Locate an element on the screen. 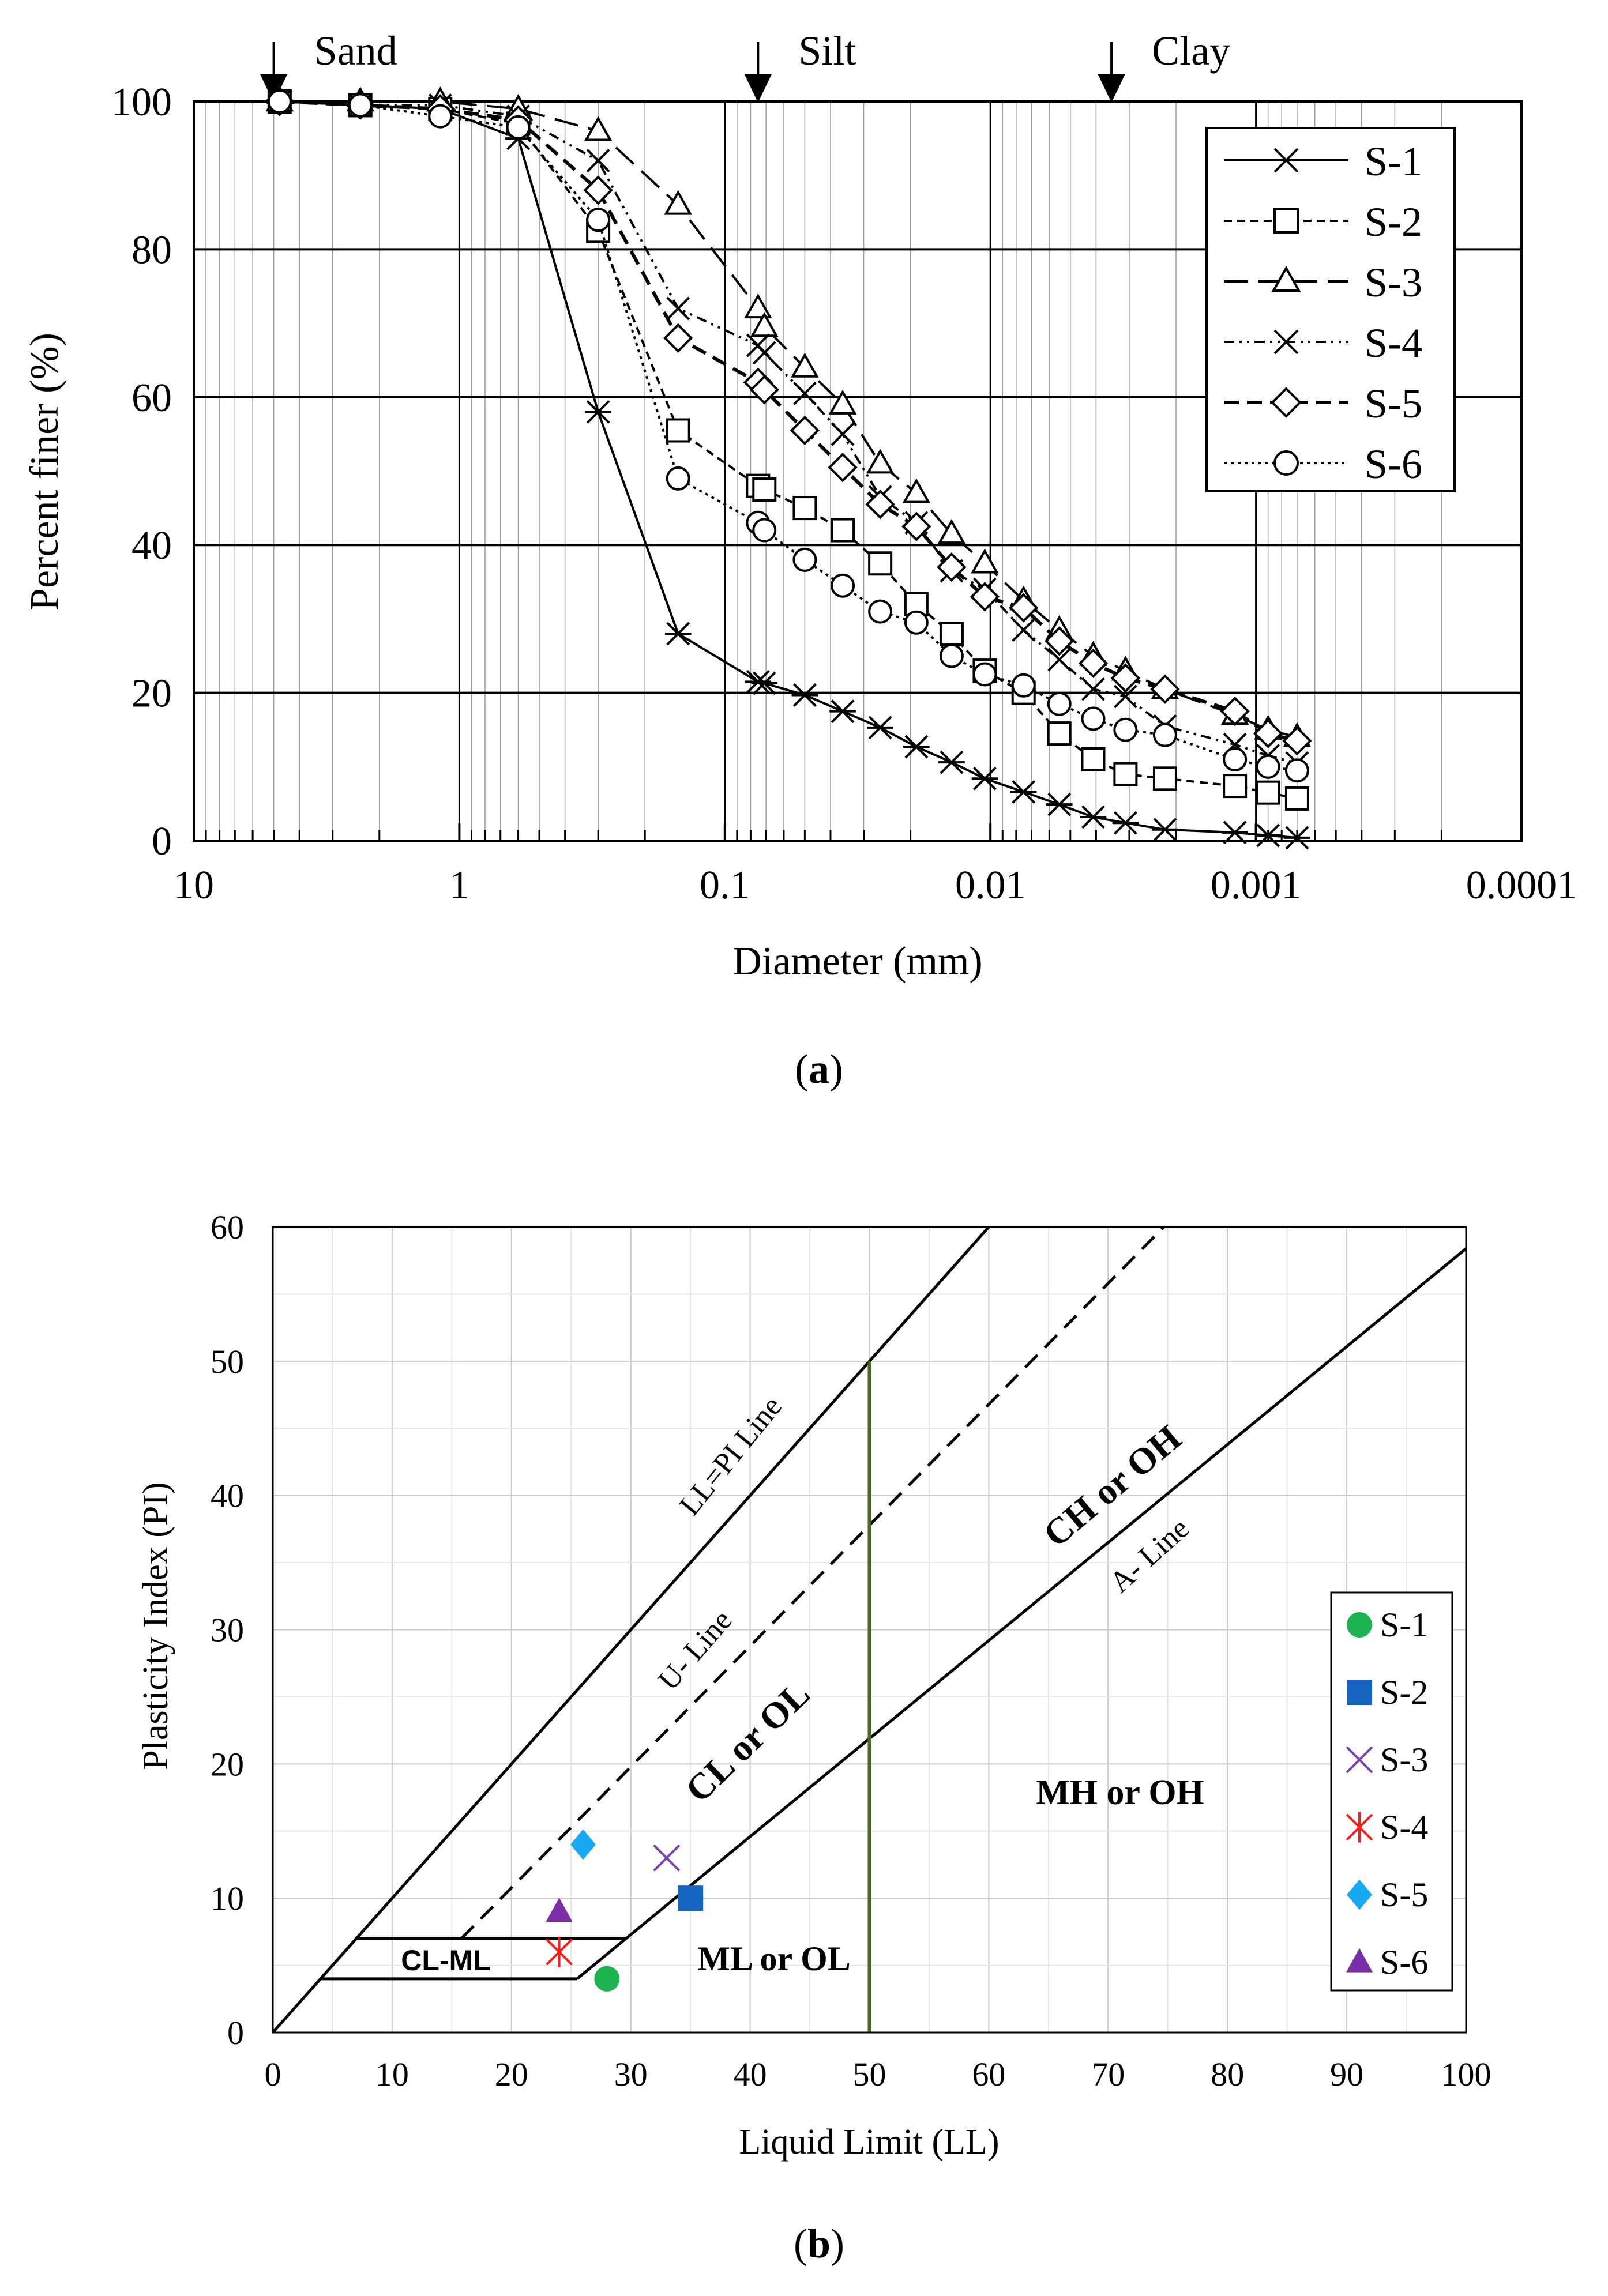 The image size is (1608, 2296). legend-label: S-4 is located at coordinates (1404, 1827).